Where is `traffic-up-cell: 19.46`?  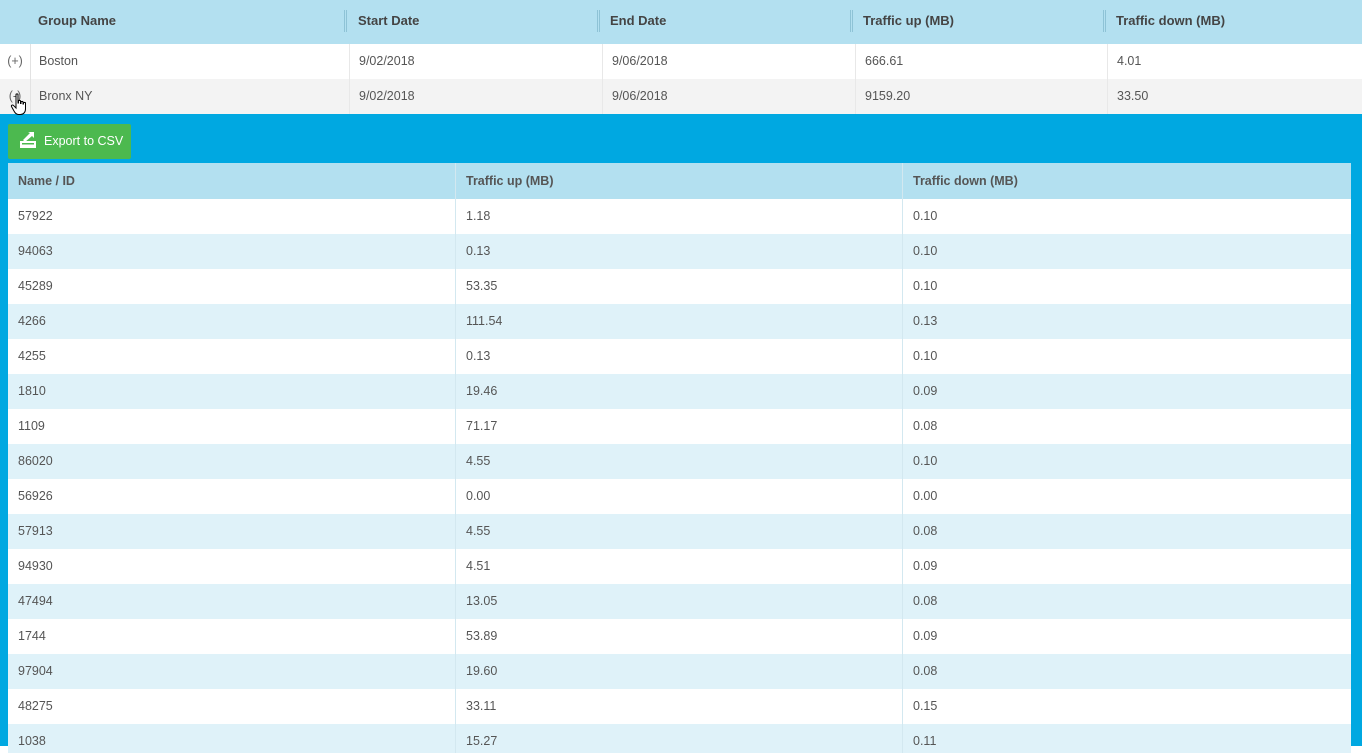
traffic-up-cell: 19.46 is located at coordinates (678, 391).